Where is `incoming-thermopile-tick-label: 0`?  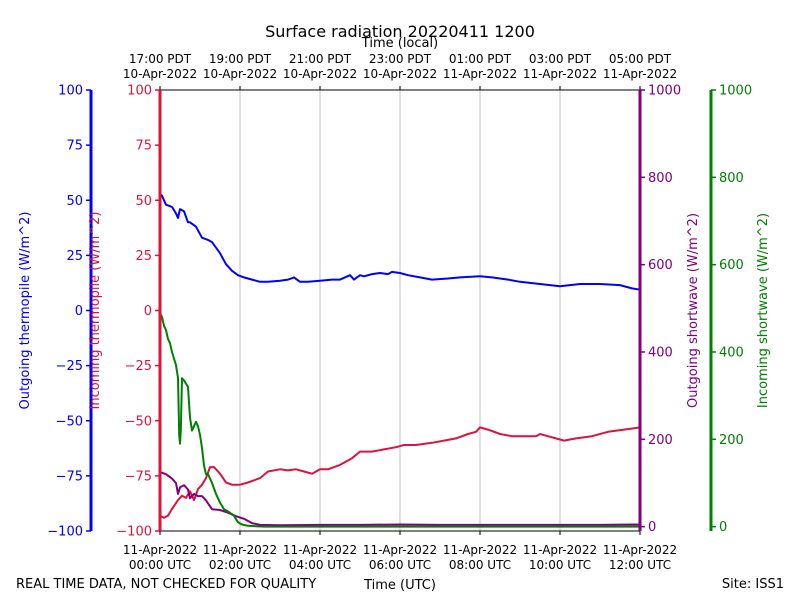 incoming-thermopile-tick-label: 0 is located at coordinates (148, 311).